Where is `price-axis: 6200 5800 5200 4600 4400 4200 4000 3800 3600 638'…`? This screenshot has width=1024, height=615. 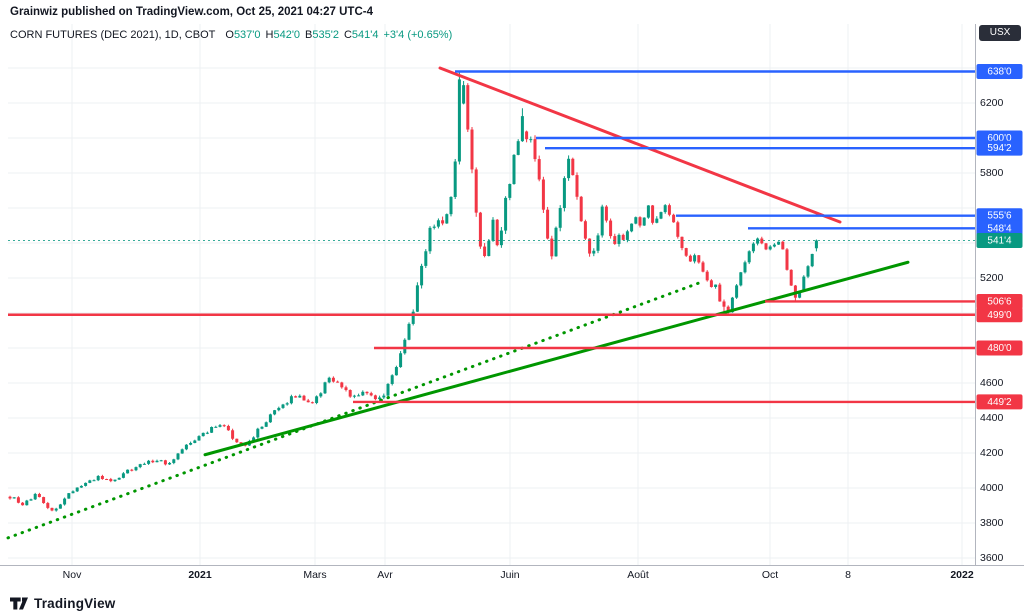 price-axis: 6200 5800 5200 4600 4400 4200 4000 3800 3600 638'… is located at coordinates (999, 314).